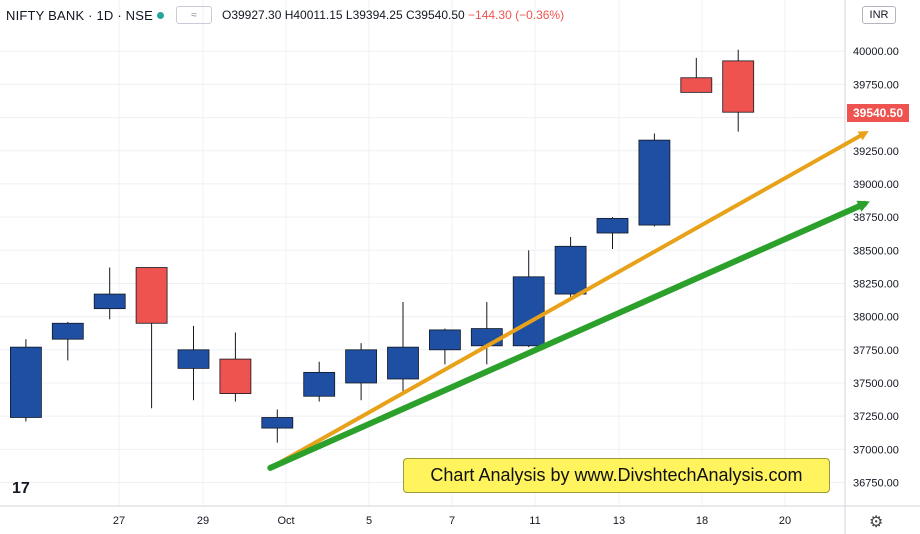 This screenshot has width=920, height=534. What do you see at coordinates (534, 521) in the screenshot?
I see `x-tick-label: 11` at bounding box center [534, 521].